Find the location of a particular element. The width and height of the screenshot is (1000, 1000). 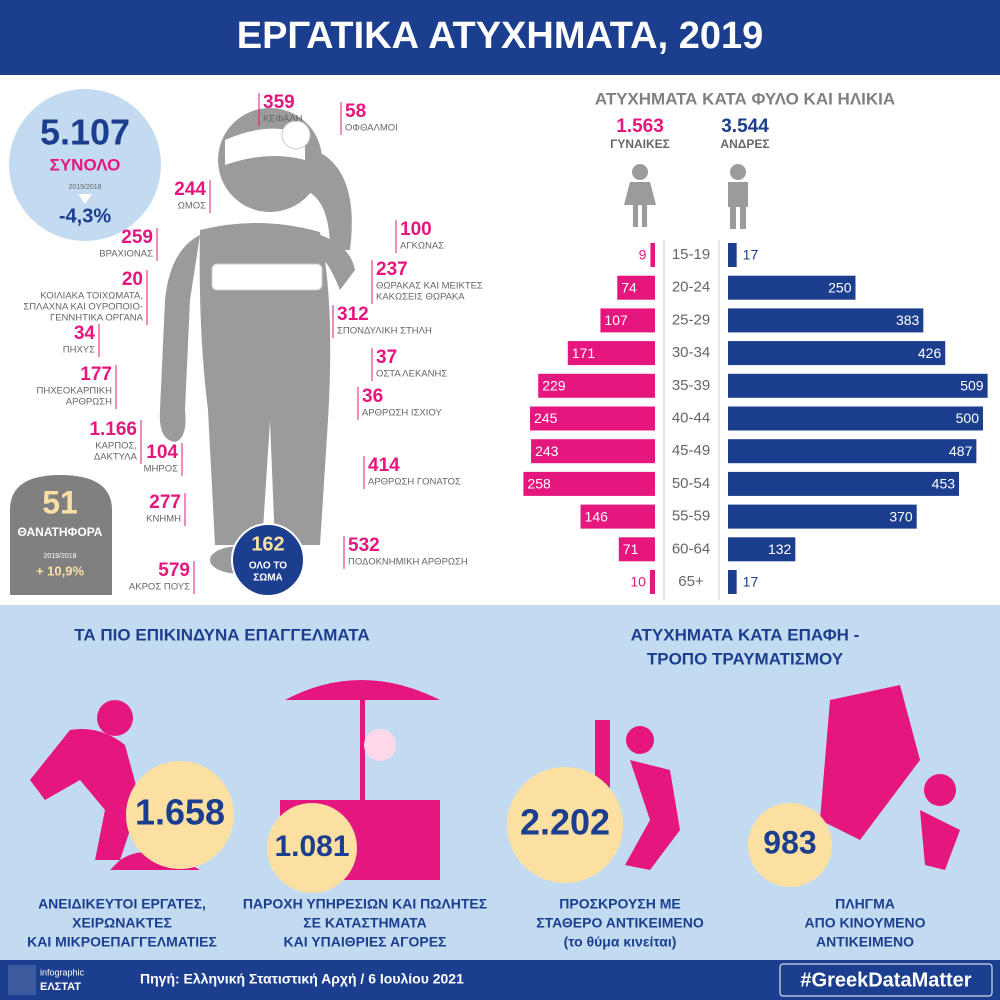

body-part-value: 1.166 is located at coordinates (113, 429).